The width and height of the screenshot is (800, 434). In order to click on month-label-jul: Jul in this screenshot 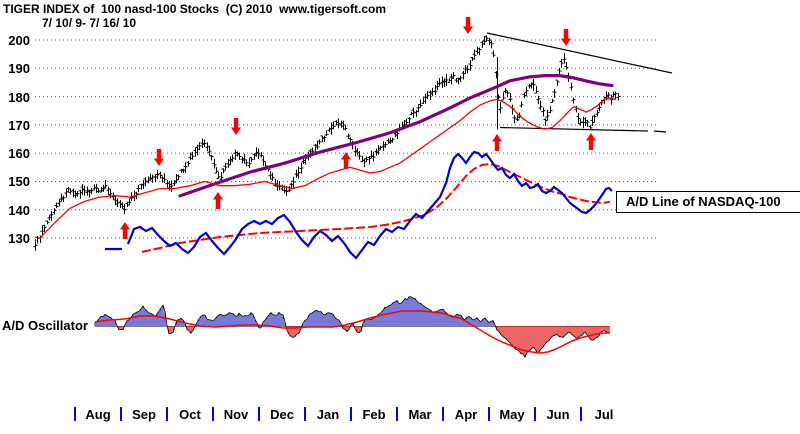, I will do `click(604, 414)`.